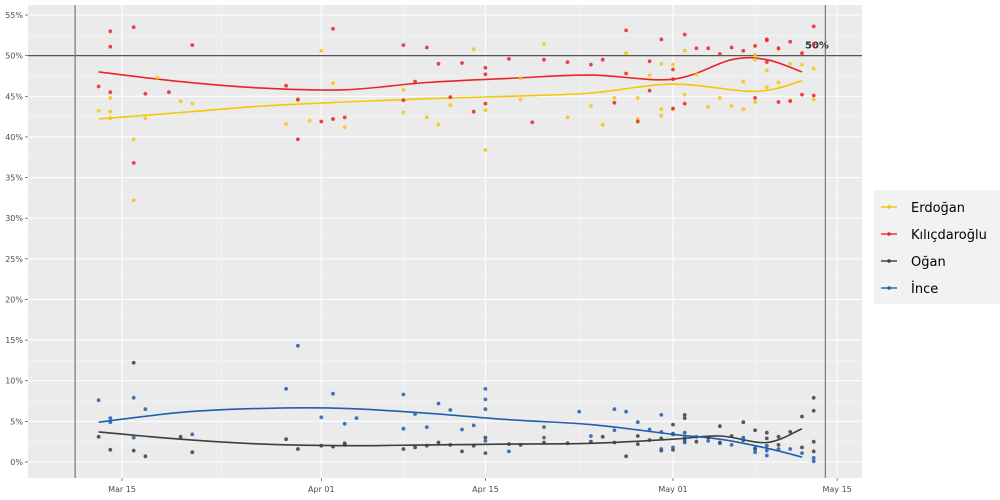  I want to click on x-tick-label: Mar 15, so click(122, 489).